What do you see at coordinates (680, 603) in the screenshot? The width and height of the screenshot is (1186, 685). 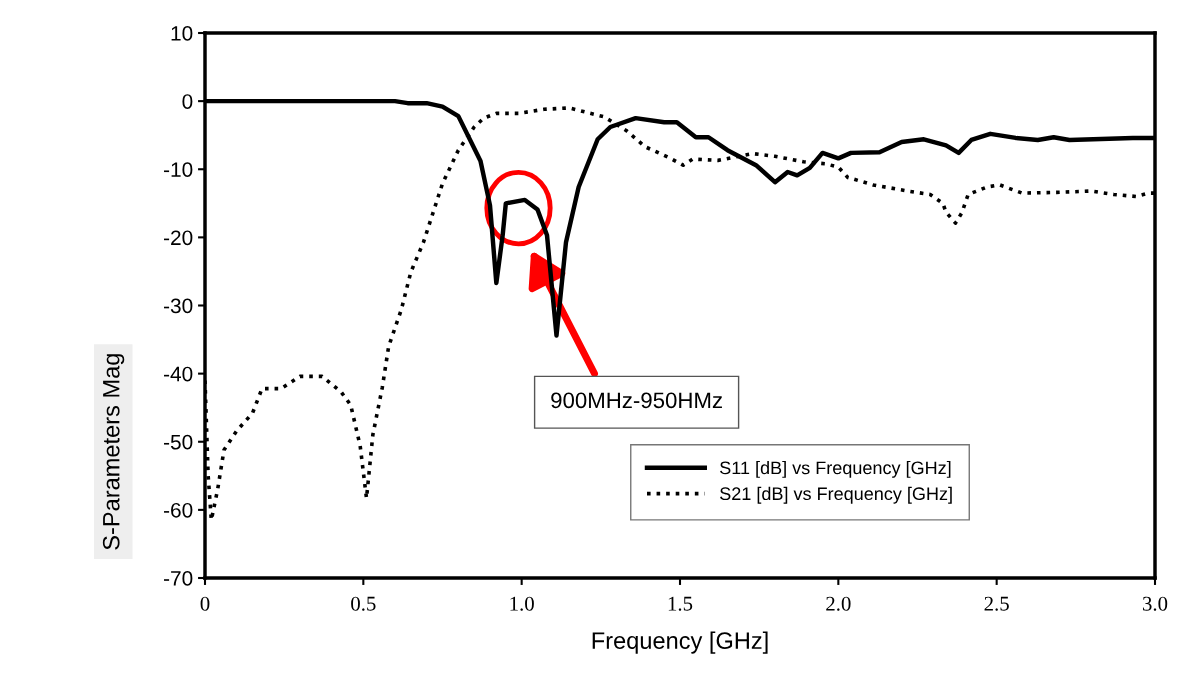 I see `x-tick-label: 1.5` at bounding box center [680, 603].